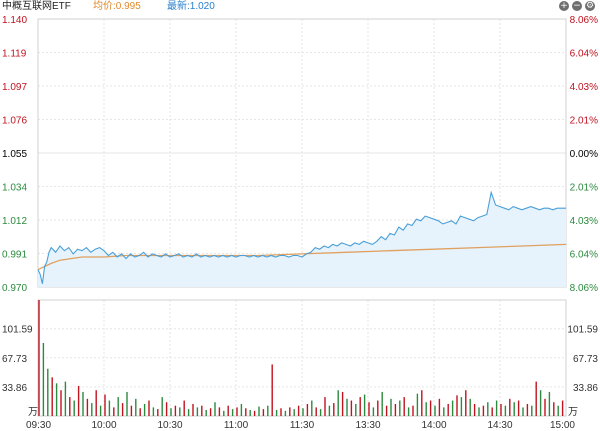  What do you see at coordinates (562, 425) in the screenshot?
I see `time-tick-label: 15:00` at bounding box center [562, 425].